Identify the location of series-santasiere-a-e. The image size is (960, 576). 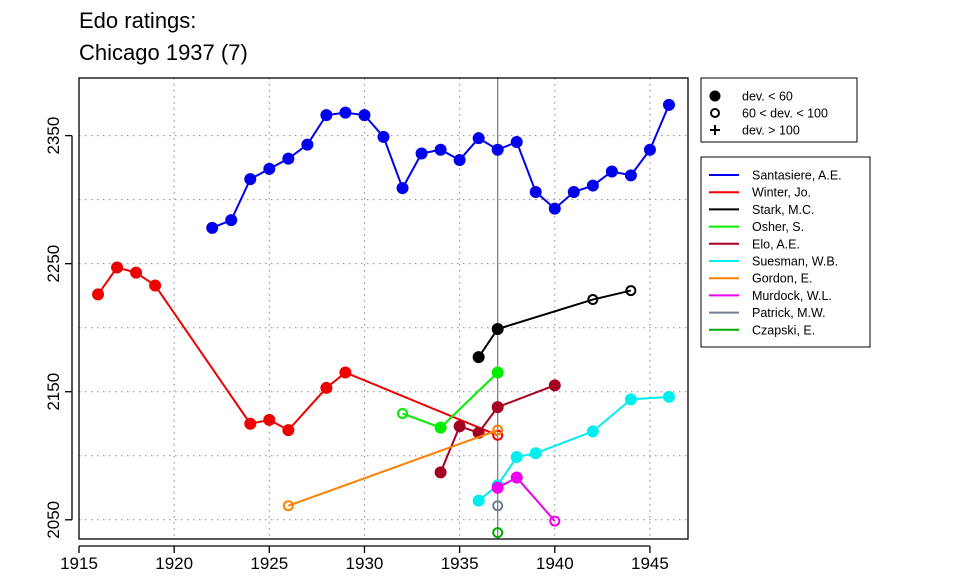
(440, 166).